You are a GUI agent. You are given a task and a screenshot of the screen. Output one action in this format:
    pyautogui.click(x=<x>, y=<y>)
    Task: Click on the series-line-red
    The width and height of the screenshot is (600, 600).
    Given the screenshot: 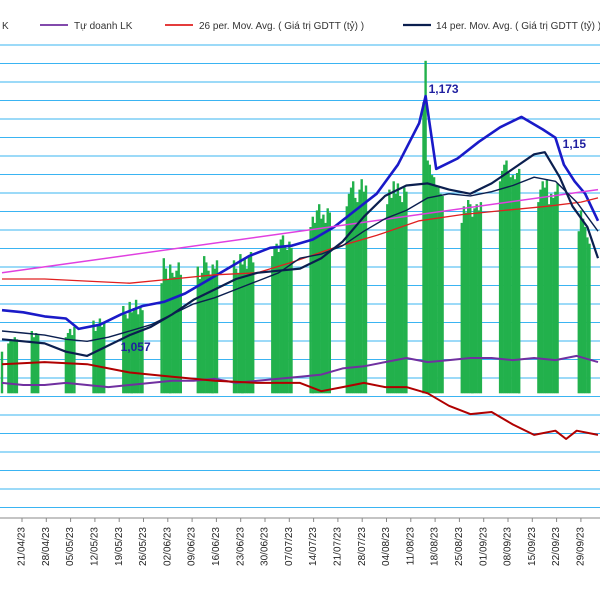 What is the action you would take?
    pyautogui.click(x=300, y=400)
    